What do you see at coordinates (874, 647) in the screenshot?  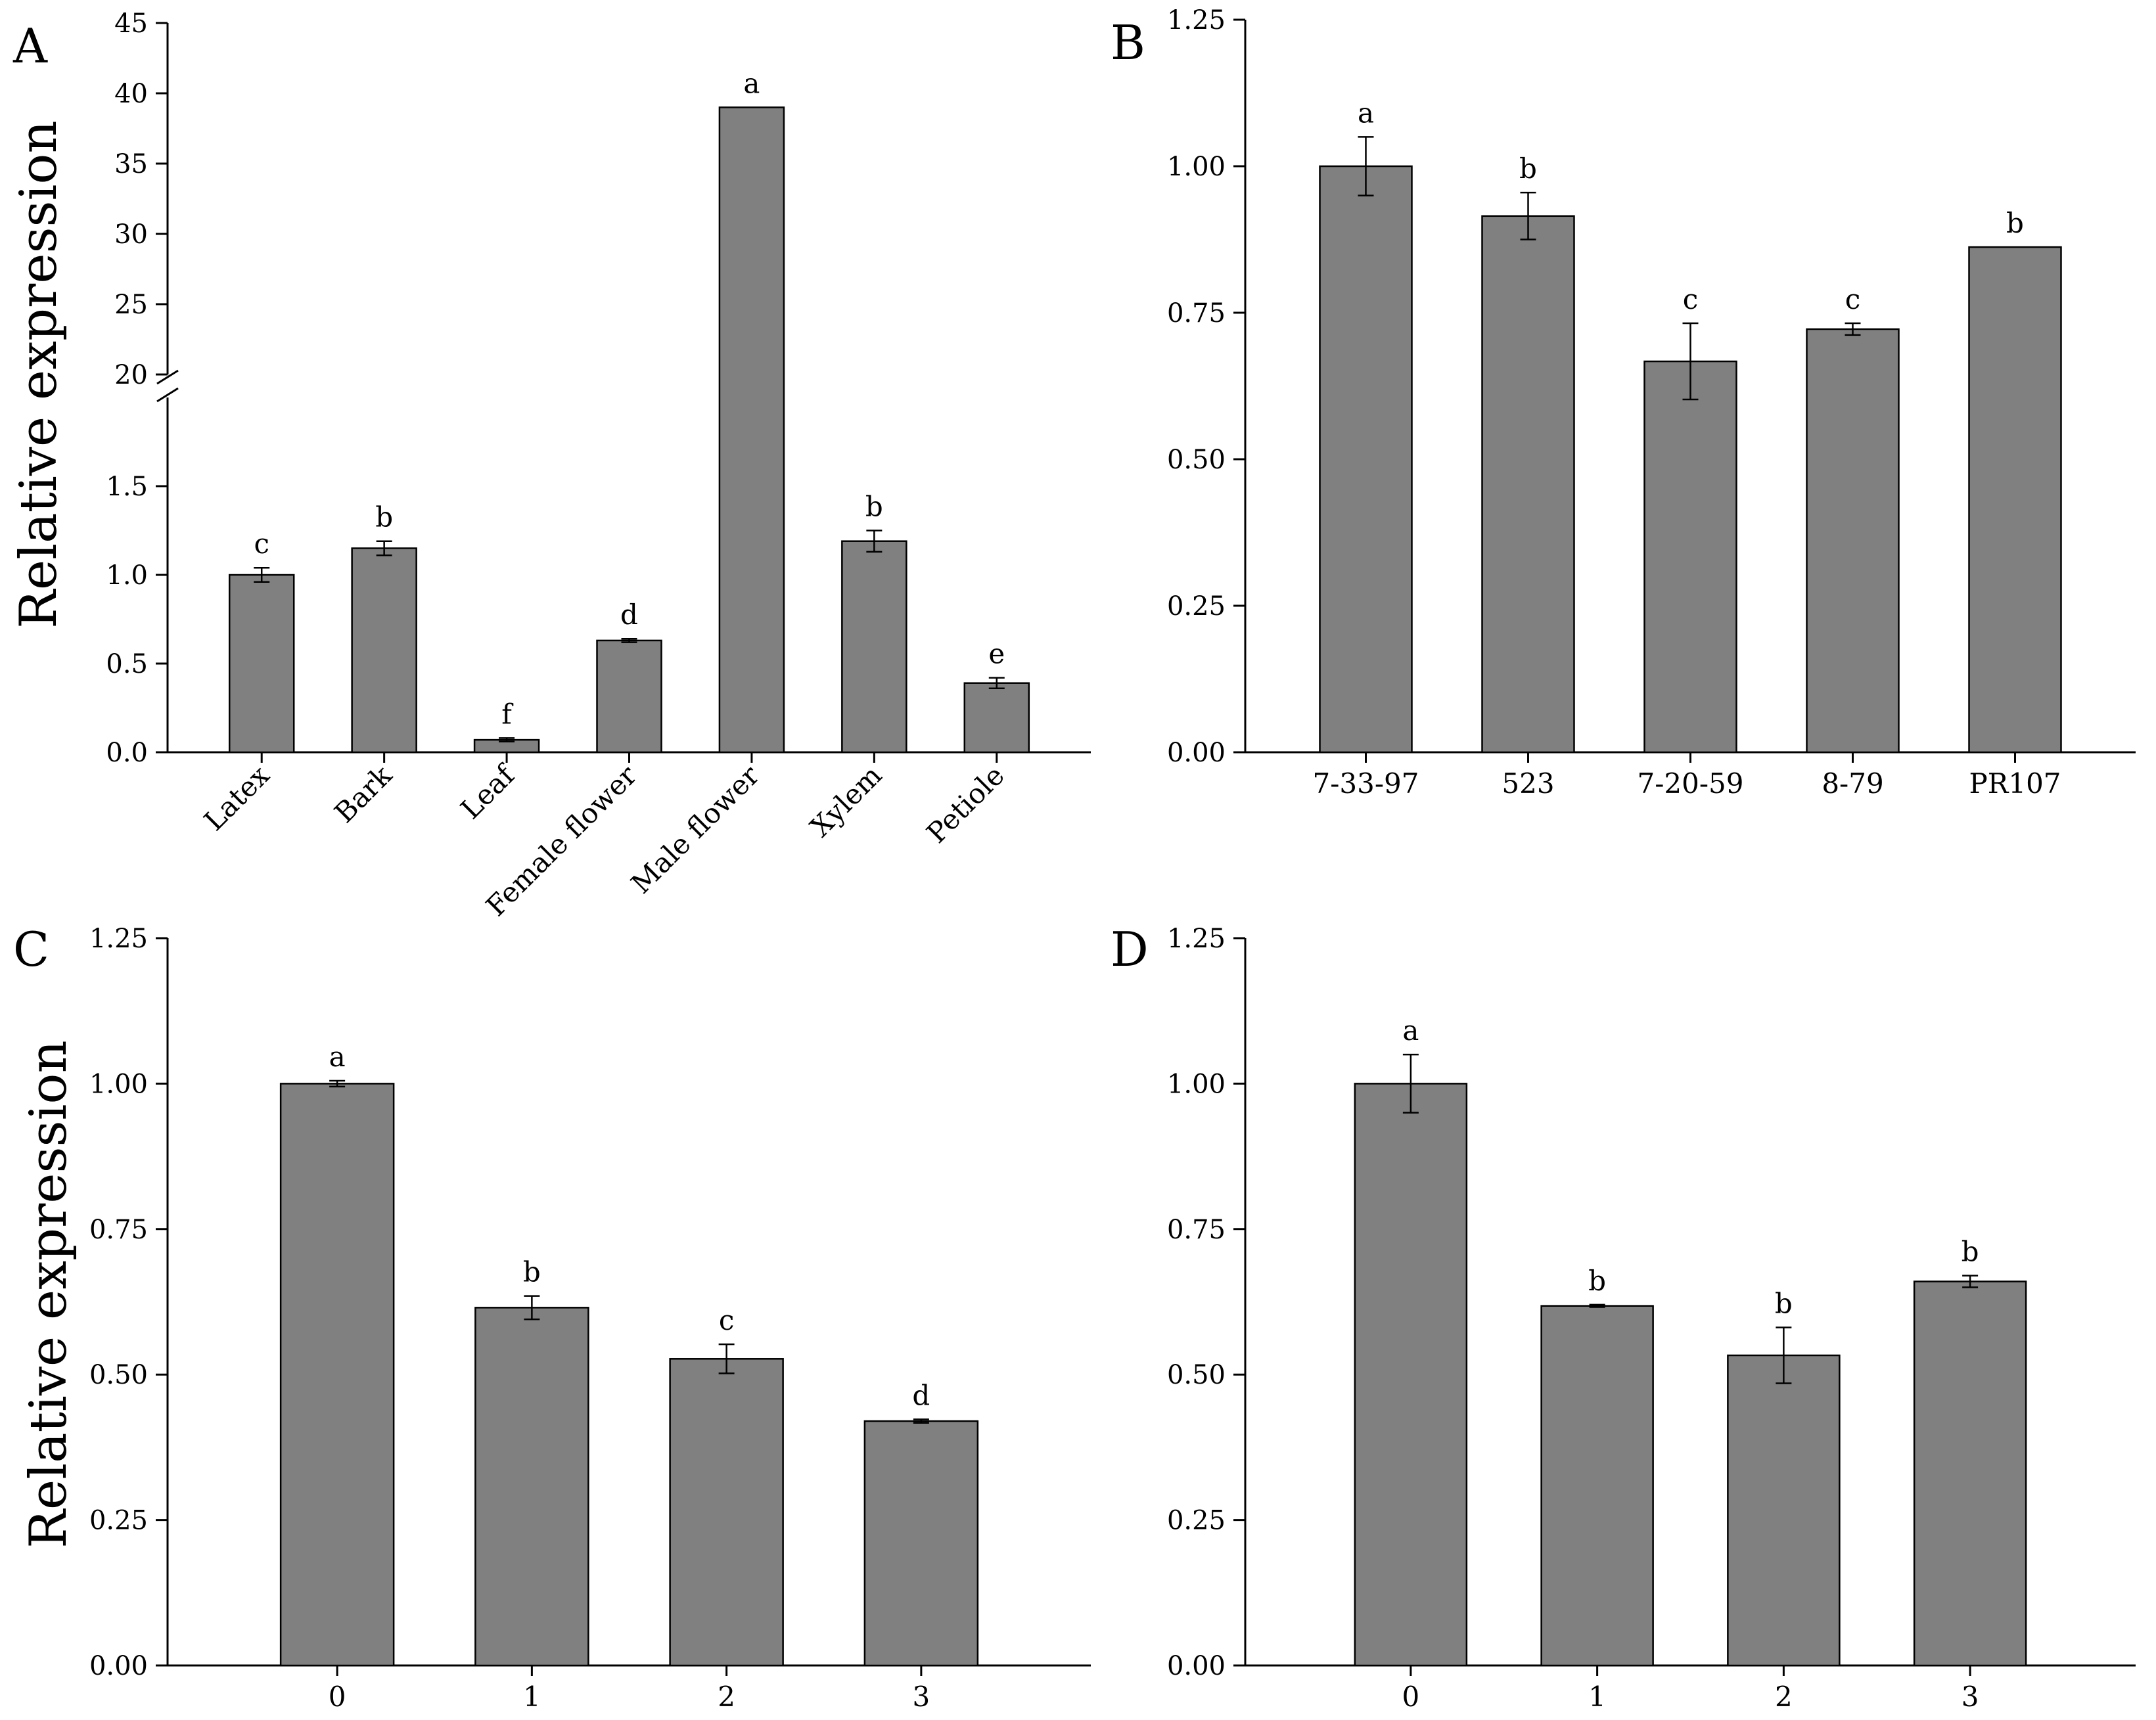 I see `bar-xylem` at bounding box center [874, 647].